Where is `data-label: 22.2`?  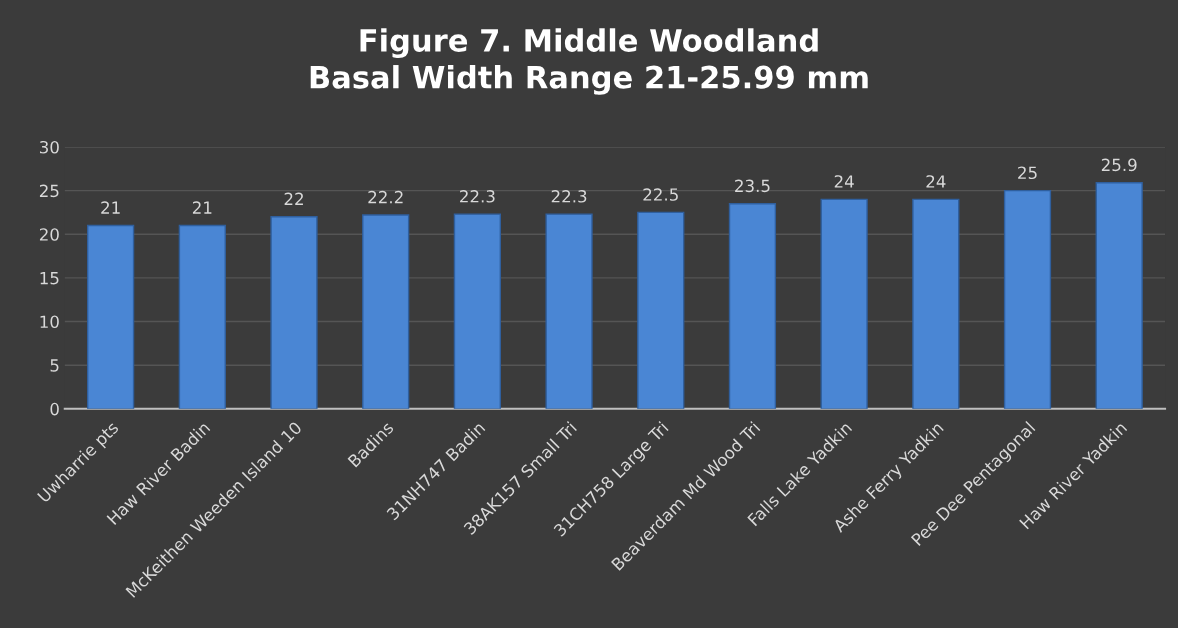
data-label: 22.2 is located at coordinates (385, 197).